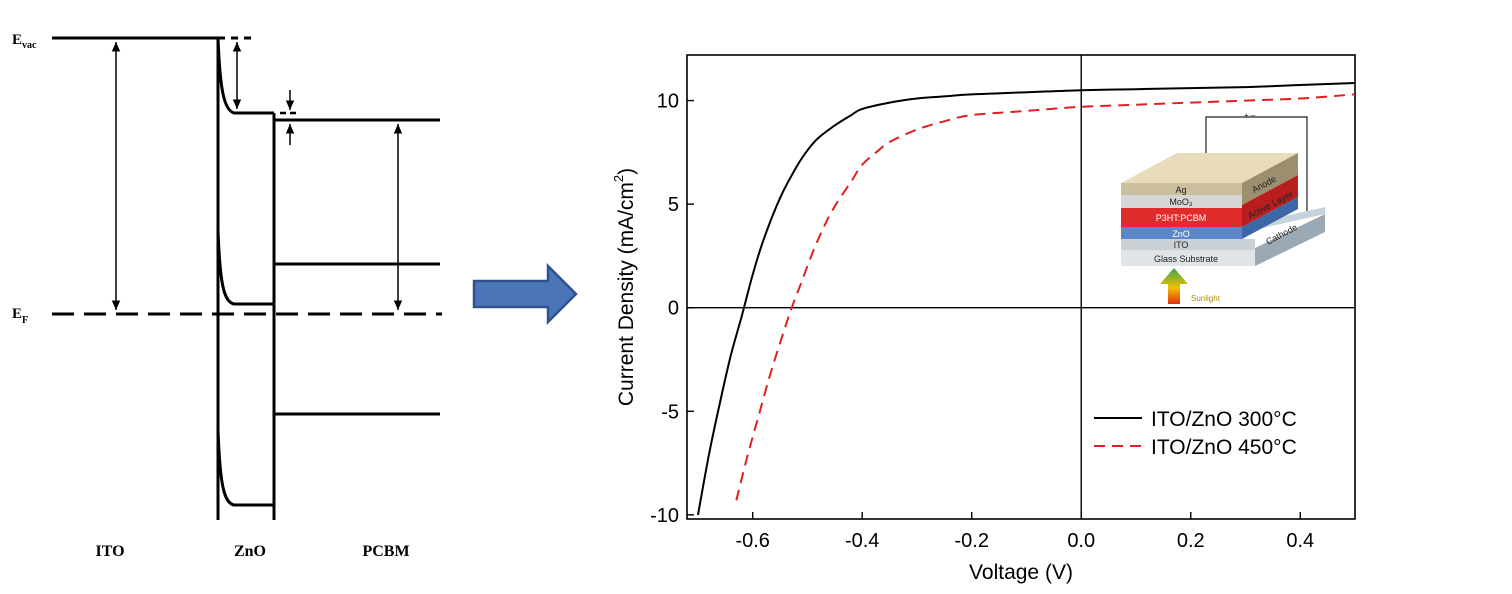  What do you see at coordinates (752, 541) in the screenshot?
I see `x-tick-label: -0.6` at bounding box center [752, 541].